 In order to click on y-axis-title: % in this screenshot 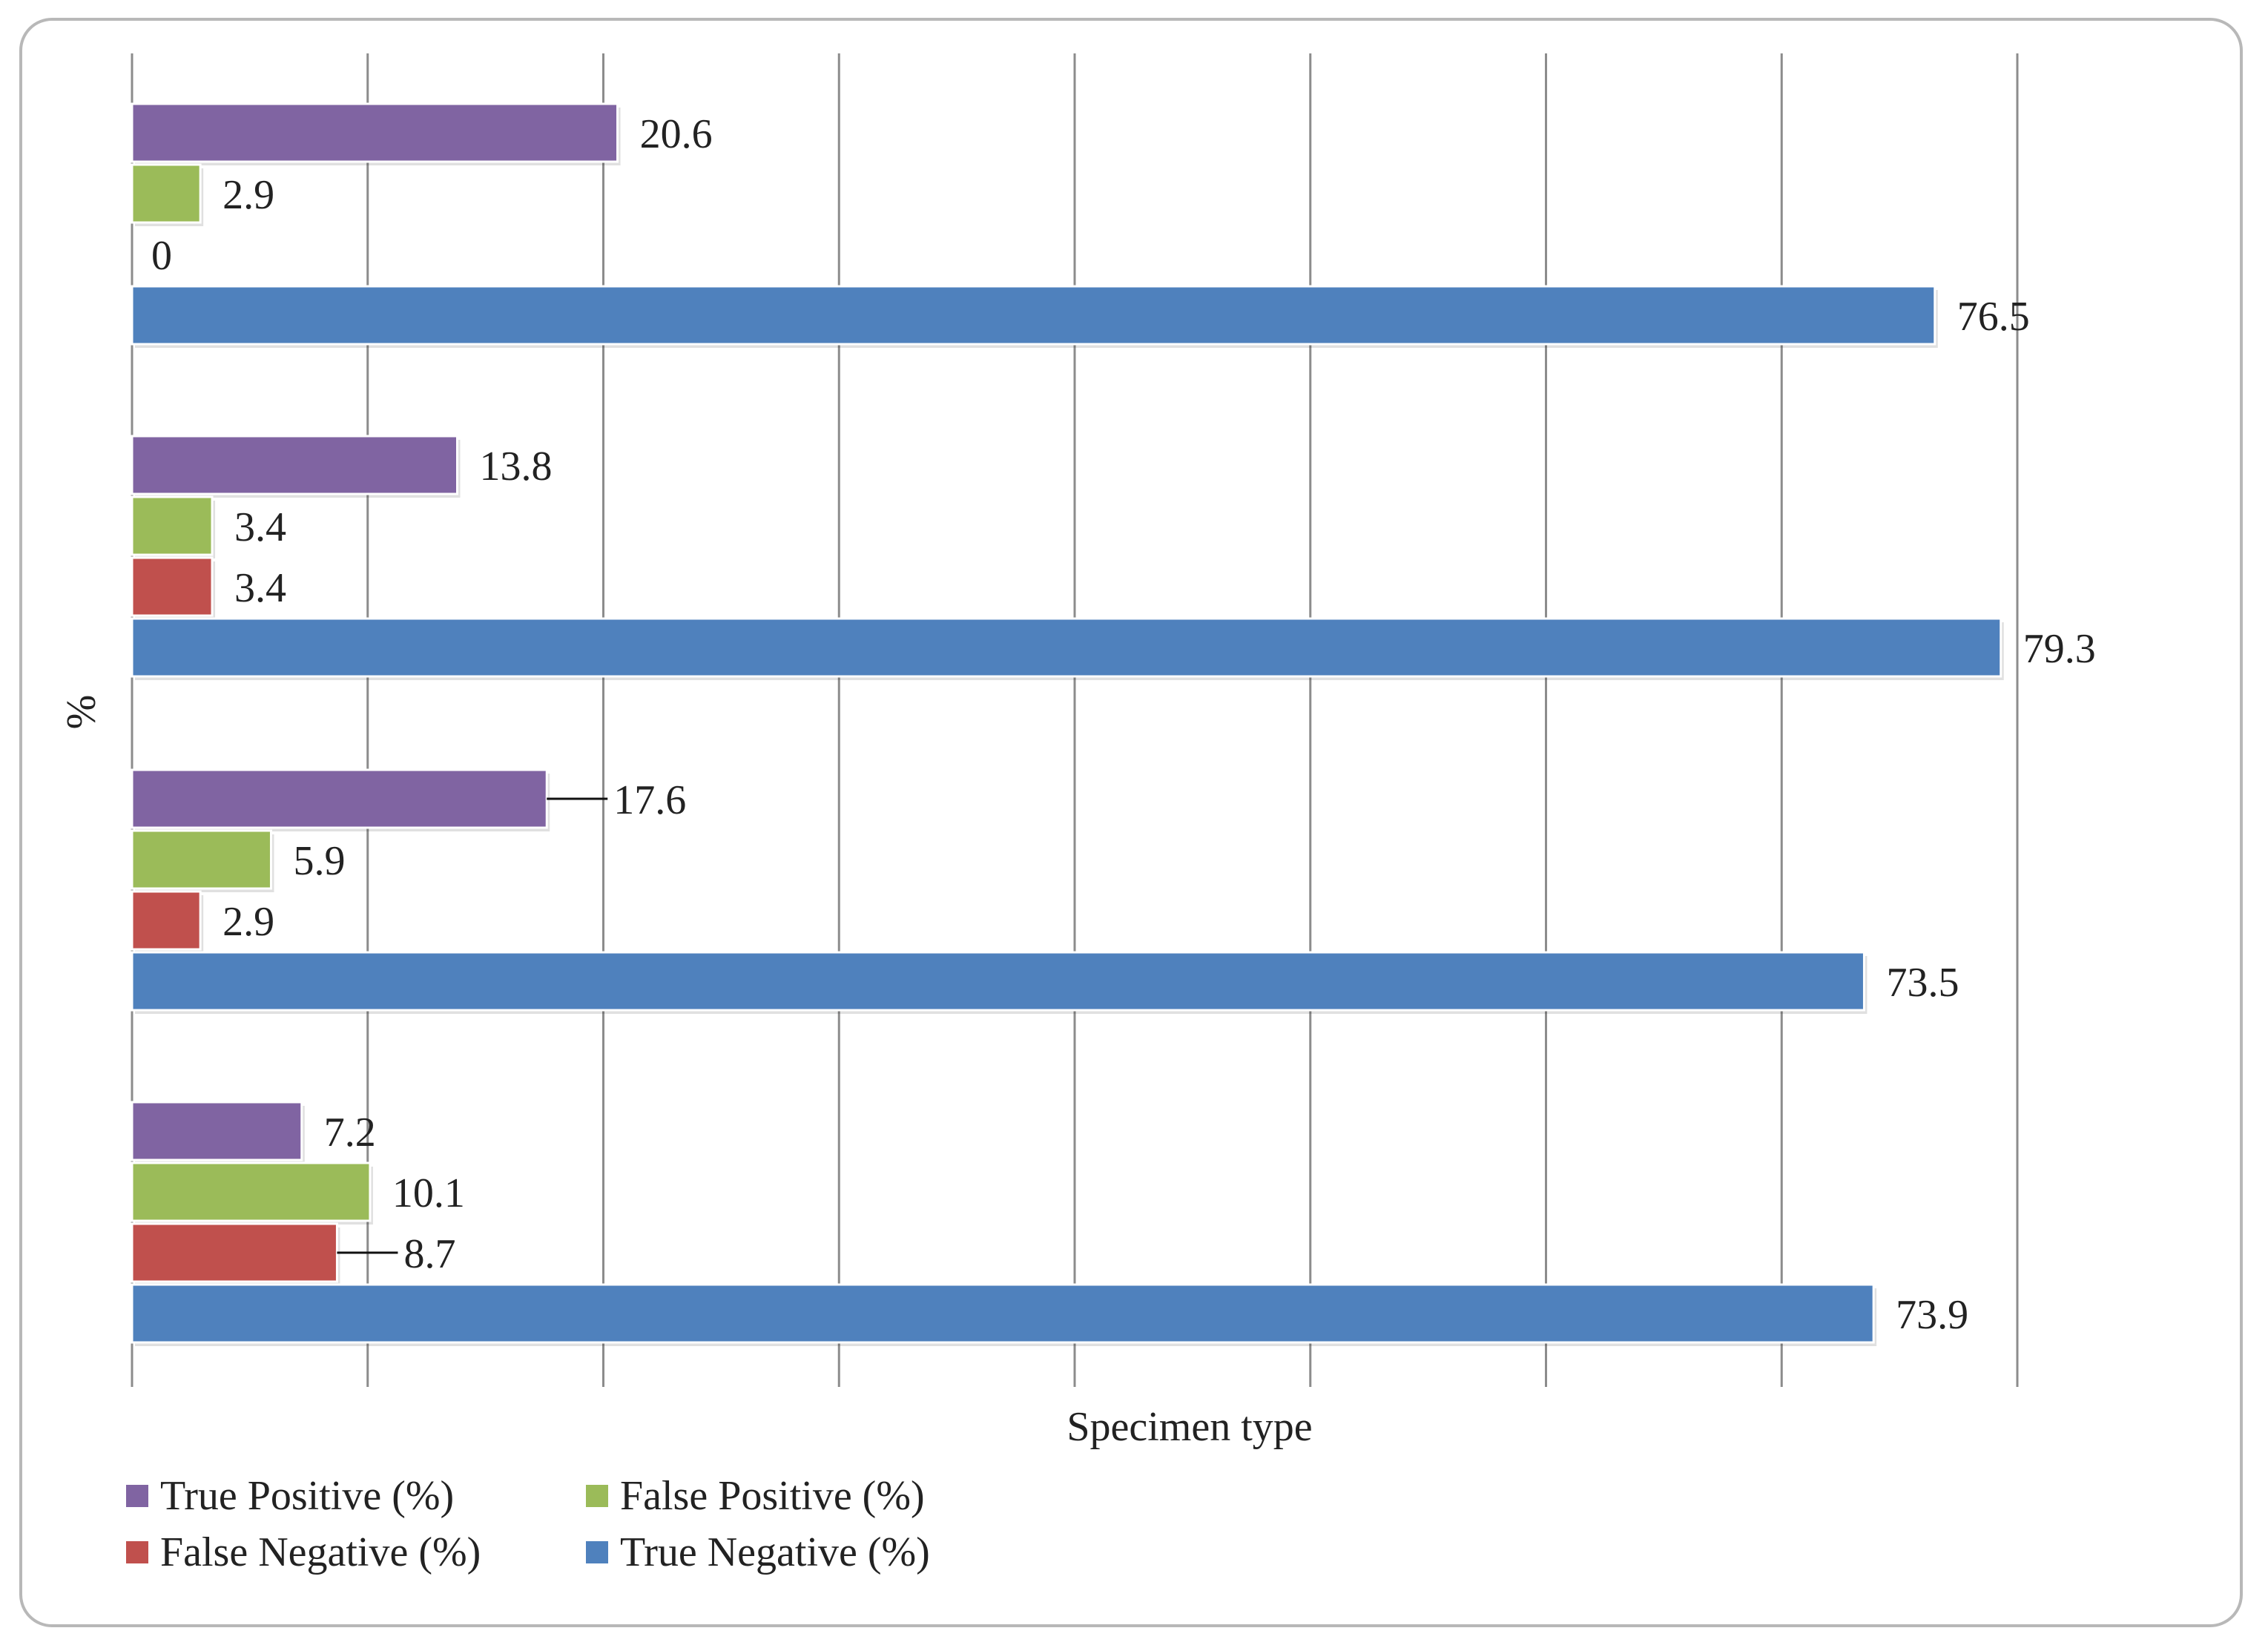, I will do `click(82, 712)`.